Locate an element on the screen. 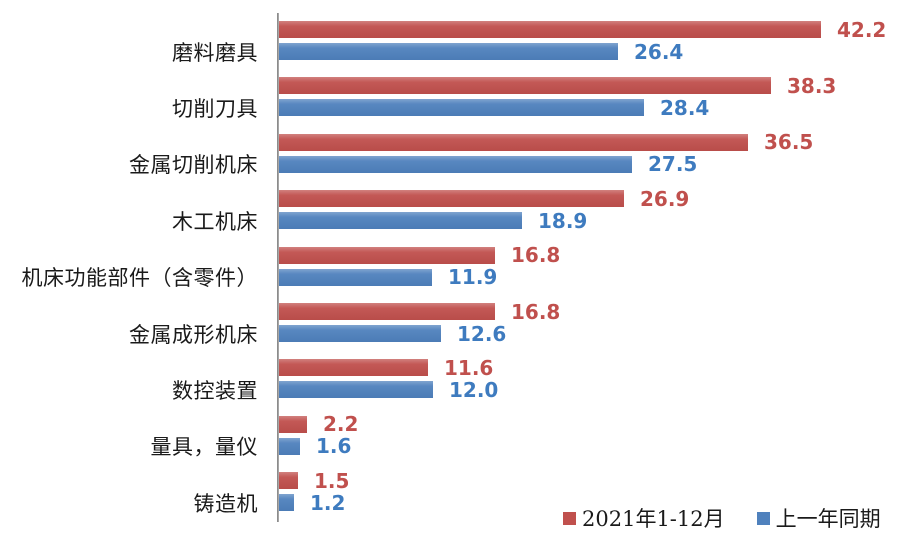  value-label: 26.9 is located at coordinates (665, 198).